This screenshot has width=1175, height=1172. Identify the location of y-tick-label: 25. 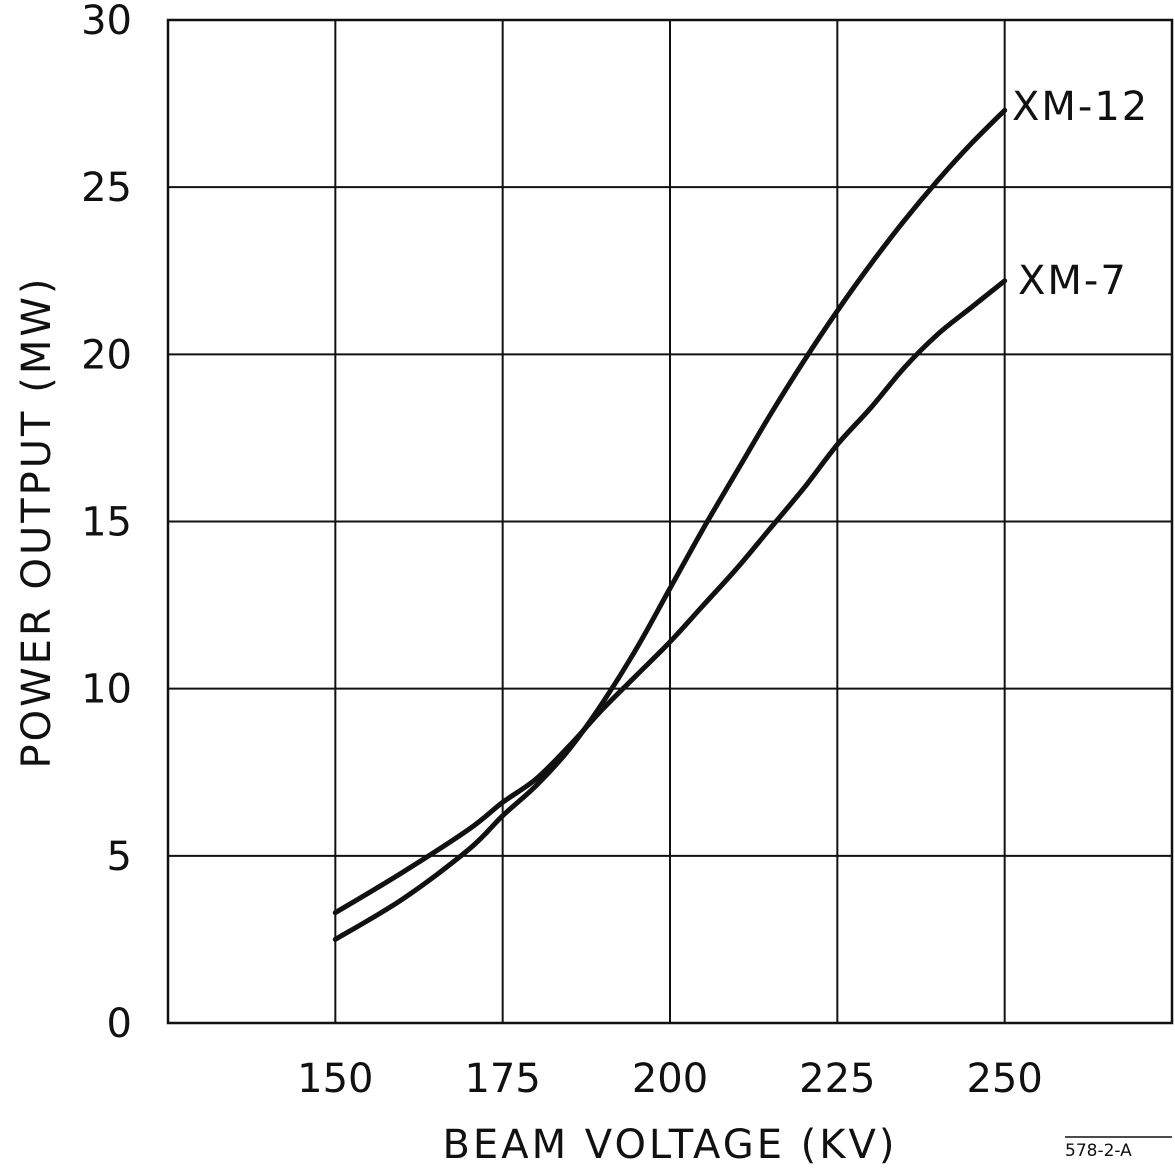
(106, 188).